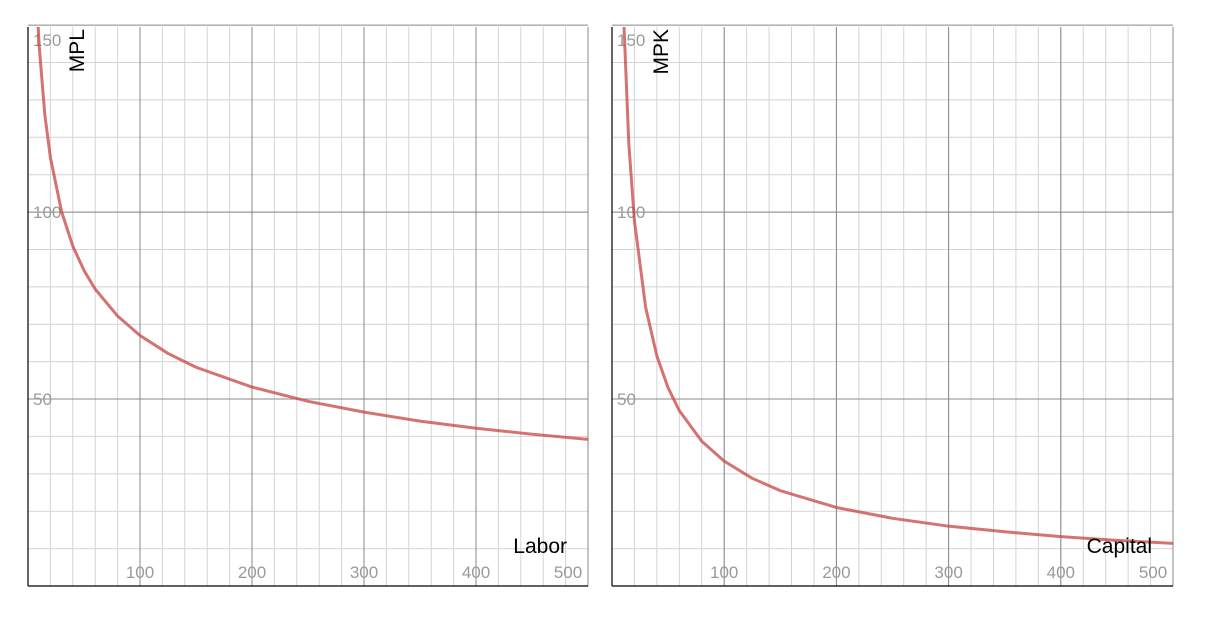 The height and width of the screenshot is (619, 1214). I want to click on y-axis-label: MPL, so click(77, 50).